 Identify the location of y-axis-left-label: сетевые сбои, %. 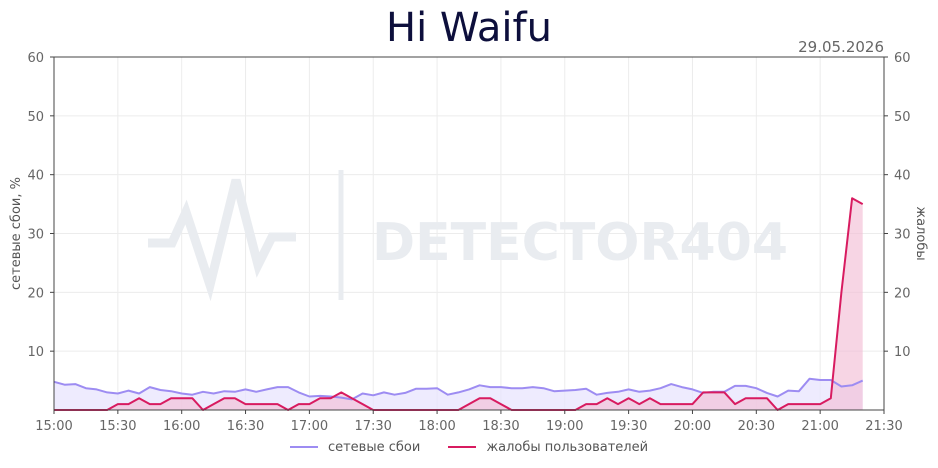
(16, 233).